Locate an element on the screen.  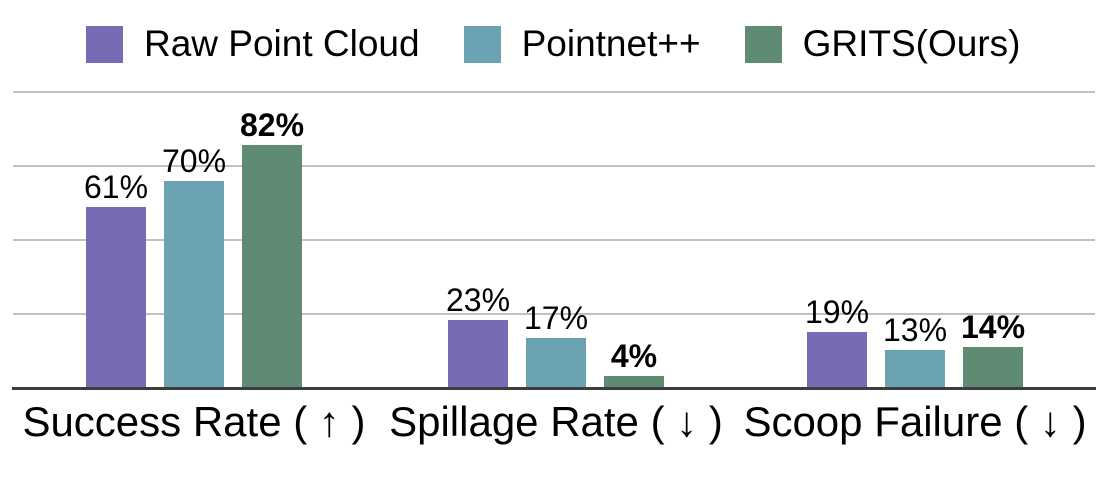
legend-label: Pointnet++ is located at coordinates (611, 43).